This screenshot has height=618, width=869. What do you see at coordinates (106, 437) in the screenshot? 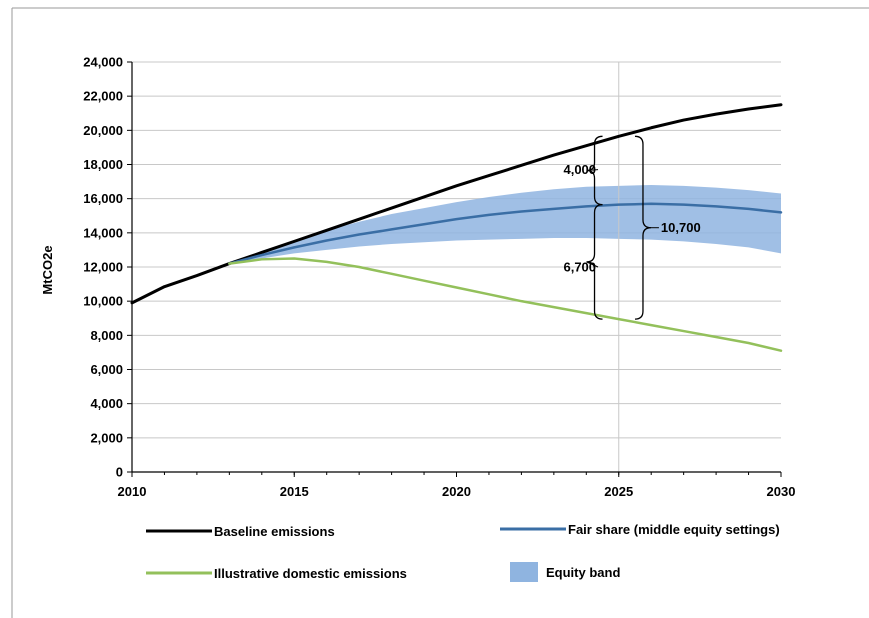
I see `y-tick-label: 2,000` at bounding box center [106, 437].